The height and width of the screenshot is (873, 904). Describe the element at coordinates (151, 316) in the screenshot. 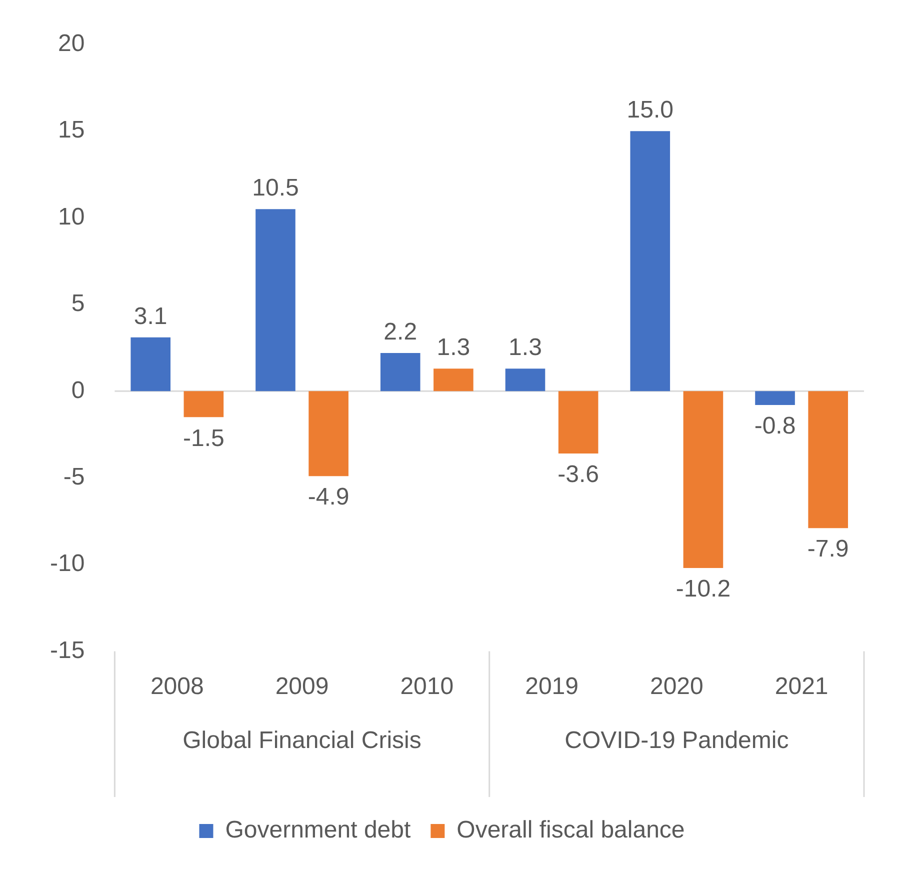

I see `data-label: 3.1` at that location.